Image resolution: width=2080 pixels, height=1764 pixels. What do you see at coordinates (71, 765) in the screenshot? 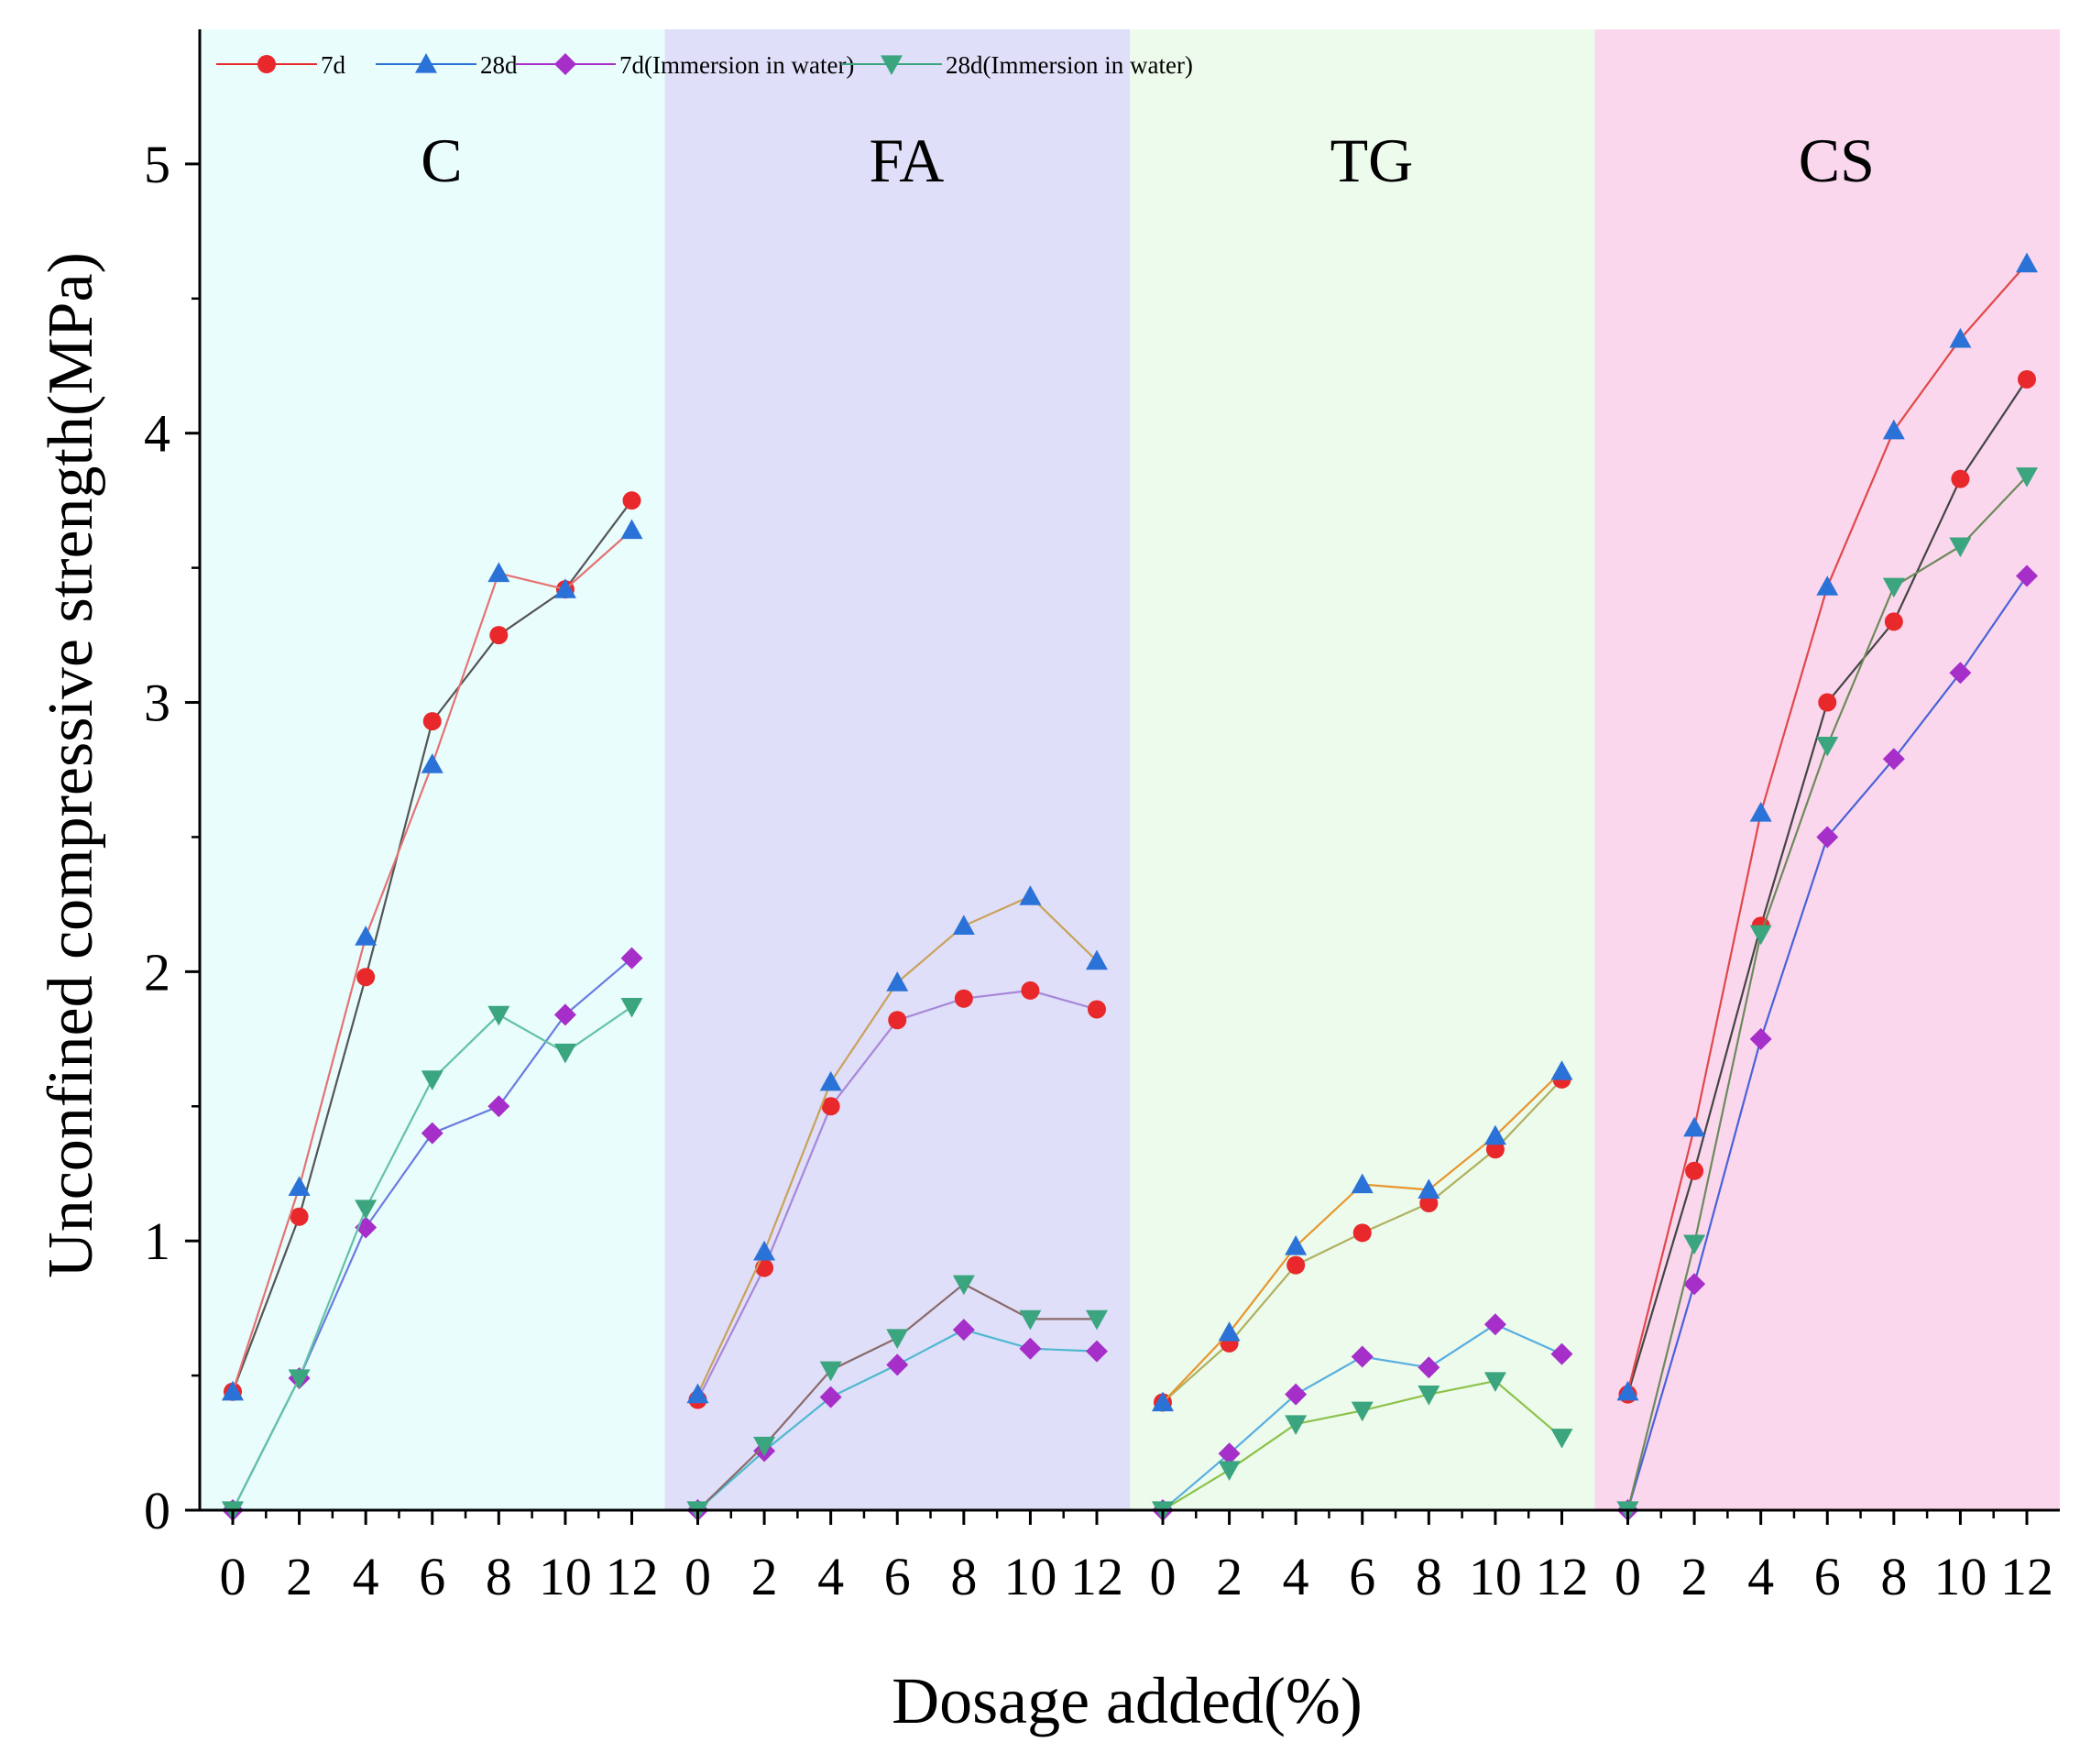
I see `y-axis-title: Unconfined compressive strength(MPa)` at bounding box center [71, 765].